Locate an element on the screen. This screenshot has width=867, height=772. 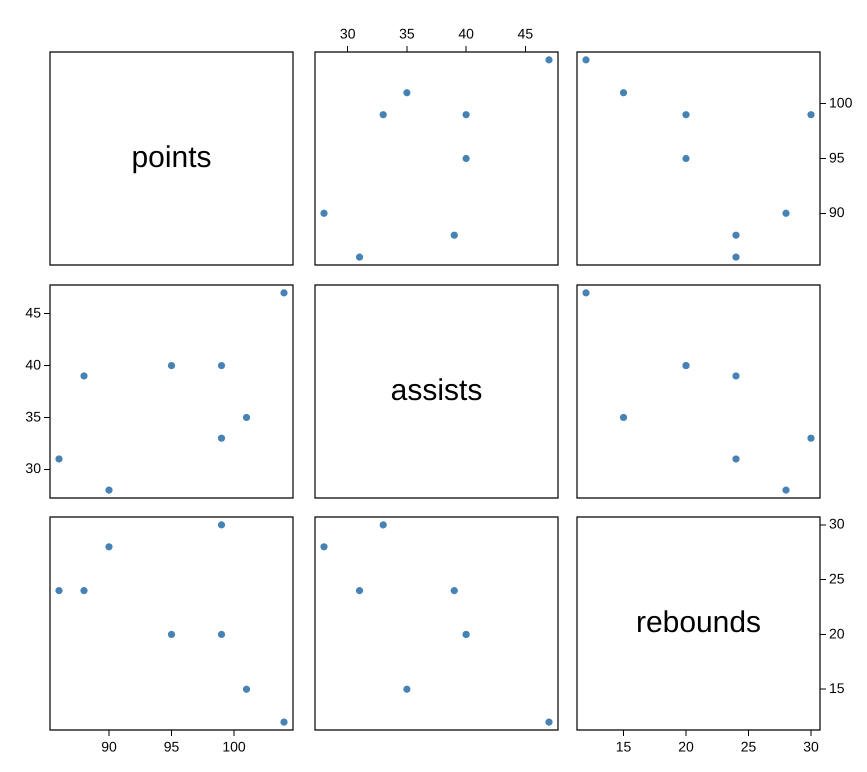
y-tick-label: 95 is located at coordinates (837, 157).